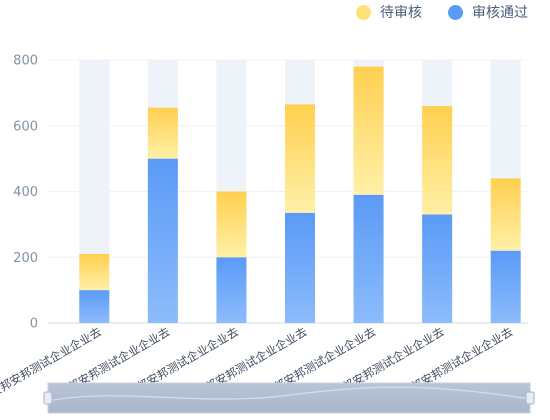 This screenshot has width=550, height=420. I want to click on legend-item-pending: 待审核, so click(389, 12).